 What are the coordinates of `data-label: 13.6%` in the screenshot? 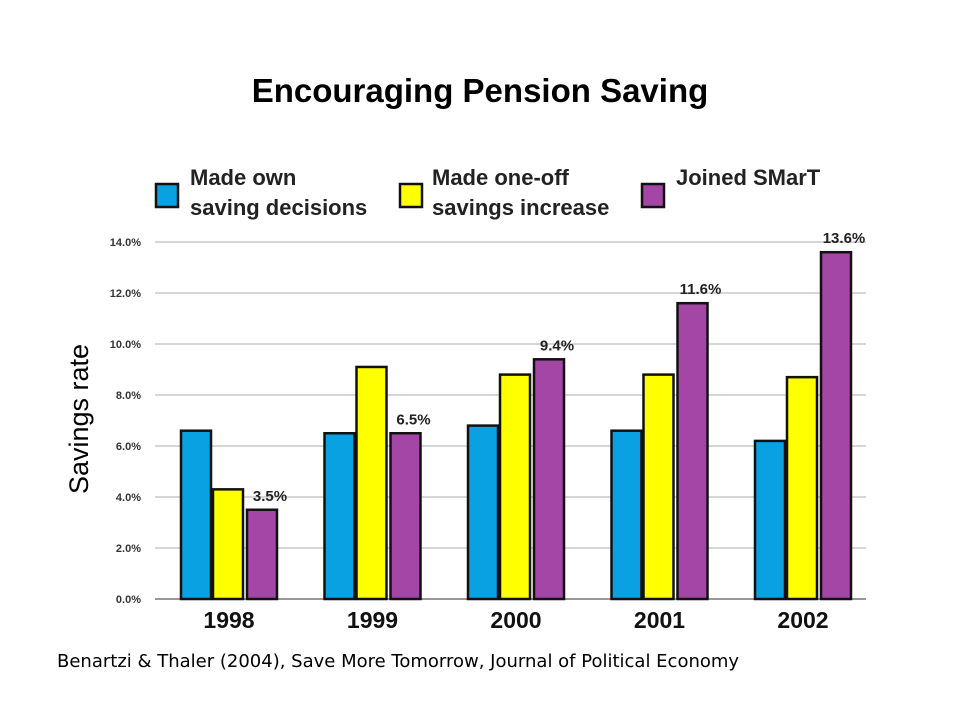 It's located at (844, 238).